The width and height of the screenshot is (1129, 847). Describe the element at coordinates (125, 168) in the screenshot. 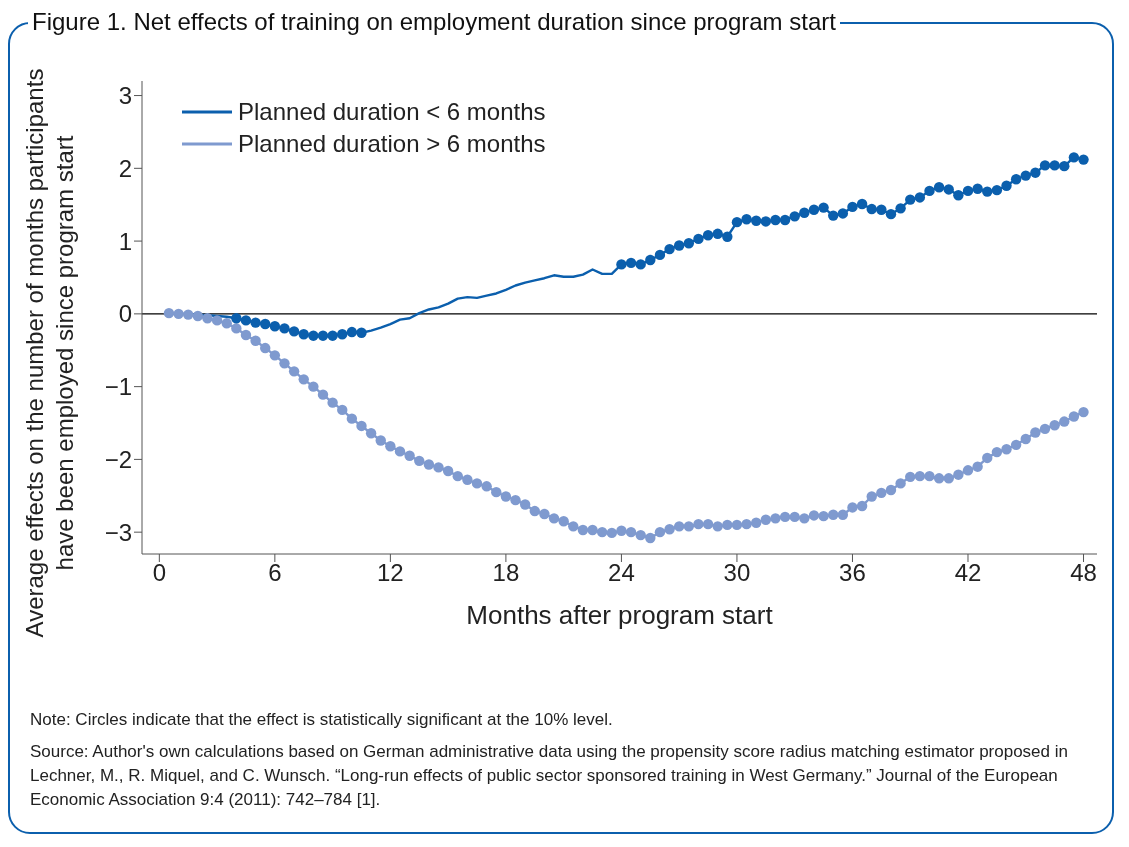

I see `y-tick-label: 2` at that location.